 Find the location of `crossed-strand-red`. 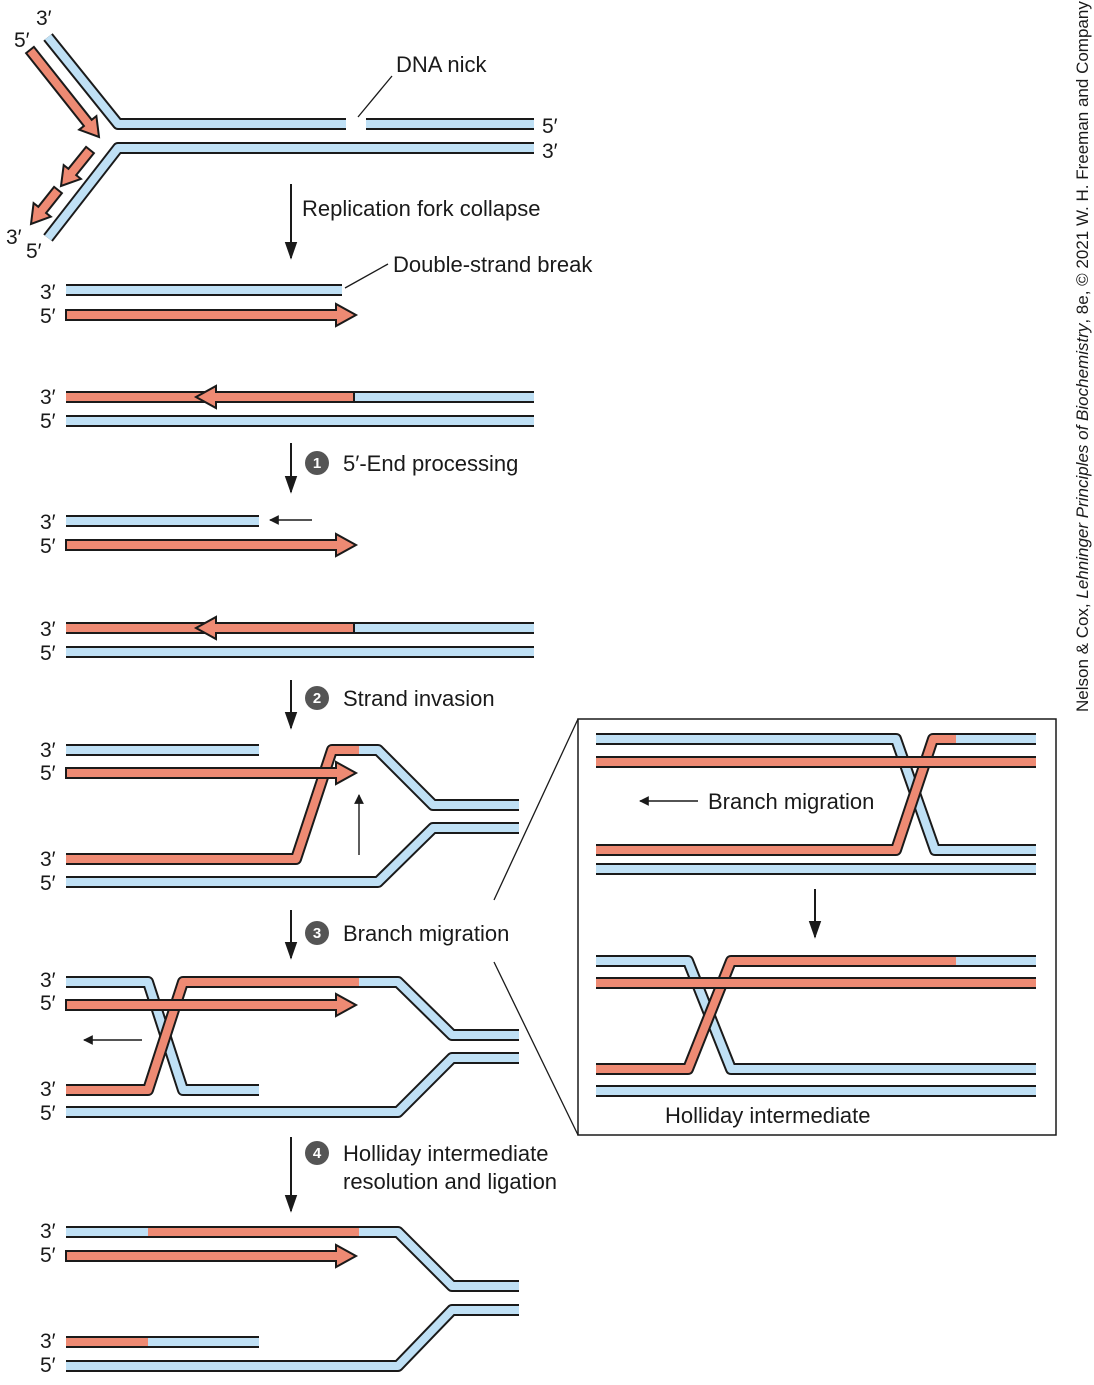

crossed-strand-red is located at coordinates (292, 1036).